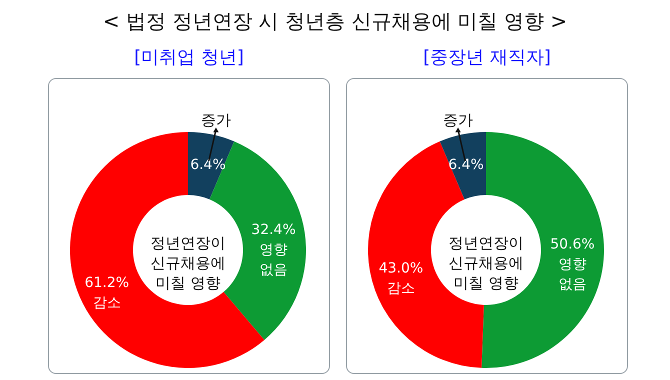 Image resolution: width=670 pixels, height=380 pixels. I want to click on chart-title: < 법정 정년연장 시 청년층 신규채용에 미칠 영향 >, so click(335, 21).